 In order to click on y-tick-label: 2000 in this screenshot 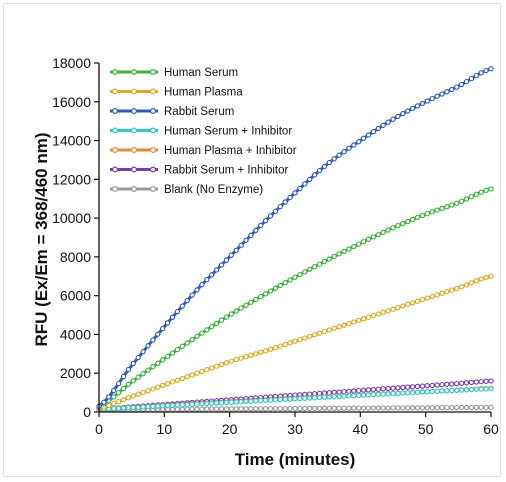, I will do `click(75, 373)`.